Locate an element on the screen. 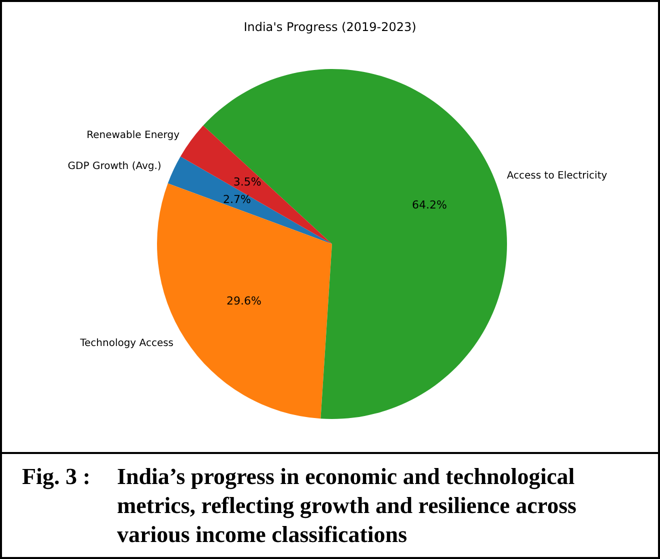 This screenshot has width=660, height=559. caption: Fig. 3 : is located at coordinates (57, 477).